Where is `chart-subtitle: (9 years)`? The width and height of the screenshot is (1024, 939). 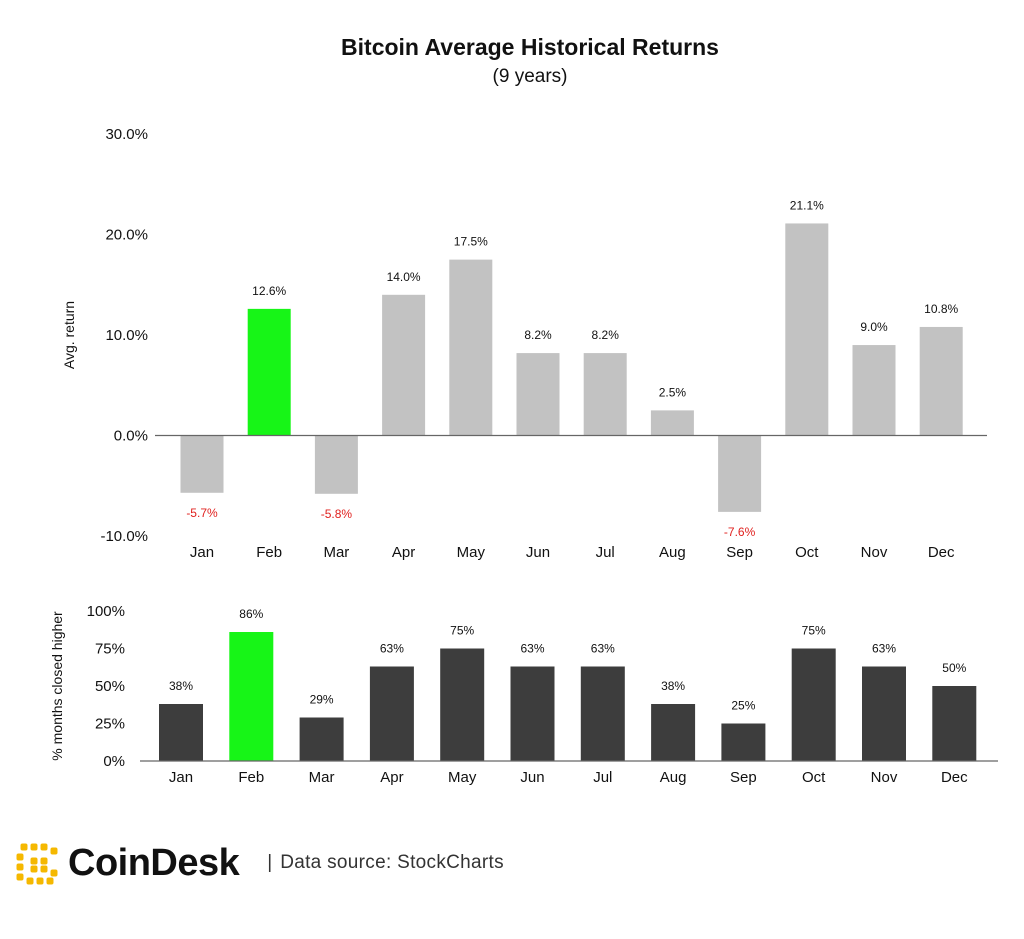
chart-subtitle: (9 years) is located at coordinates (530, 76).